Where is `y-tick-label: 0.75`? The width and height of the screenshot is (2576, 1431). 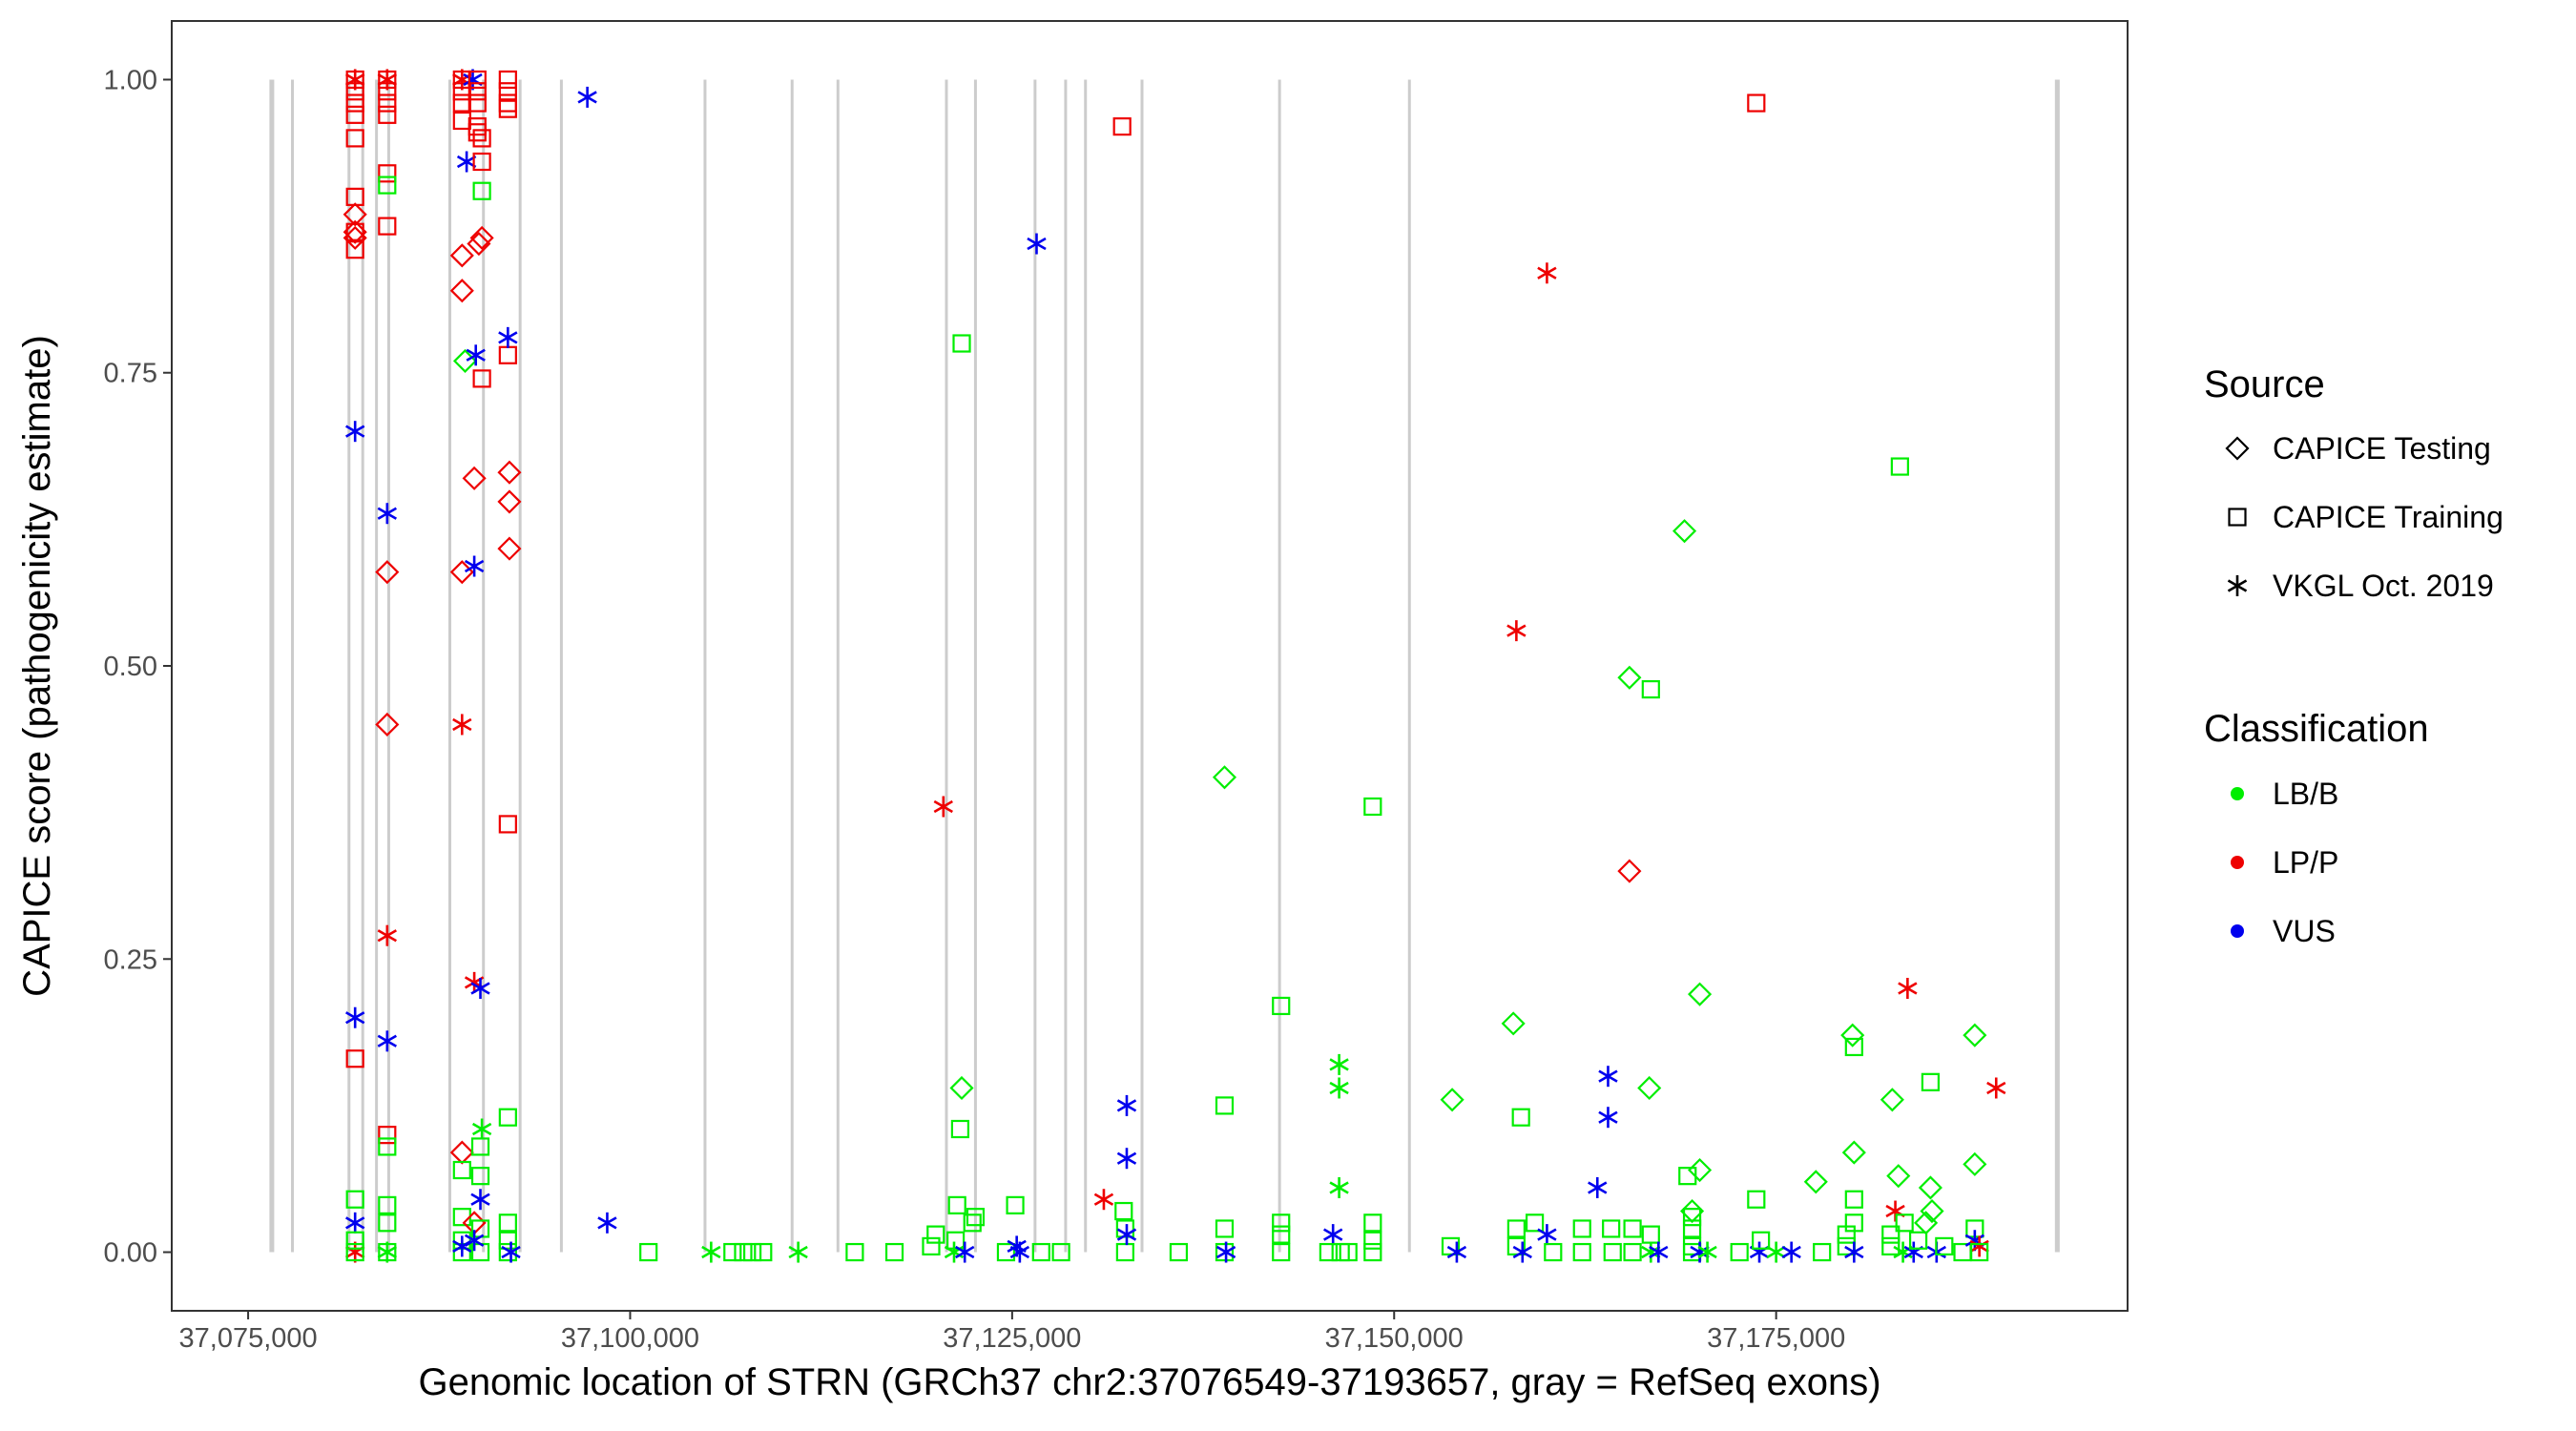
y-tick-label: 0.75 is located at coordinates (130, 374).